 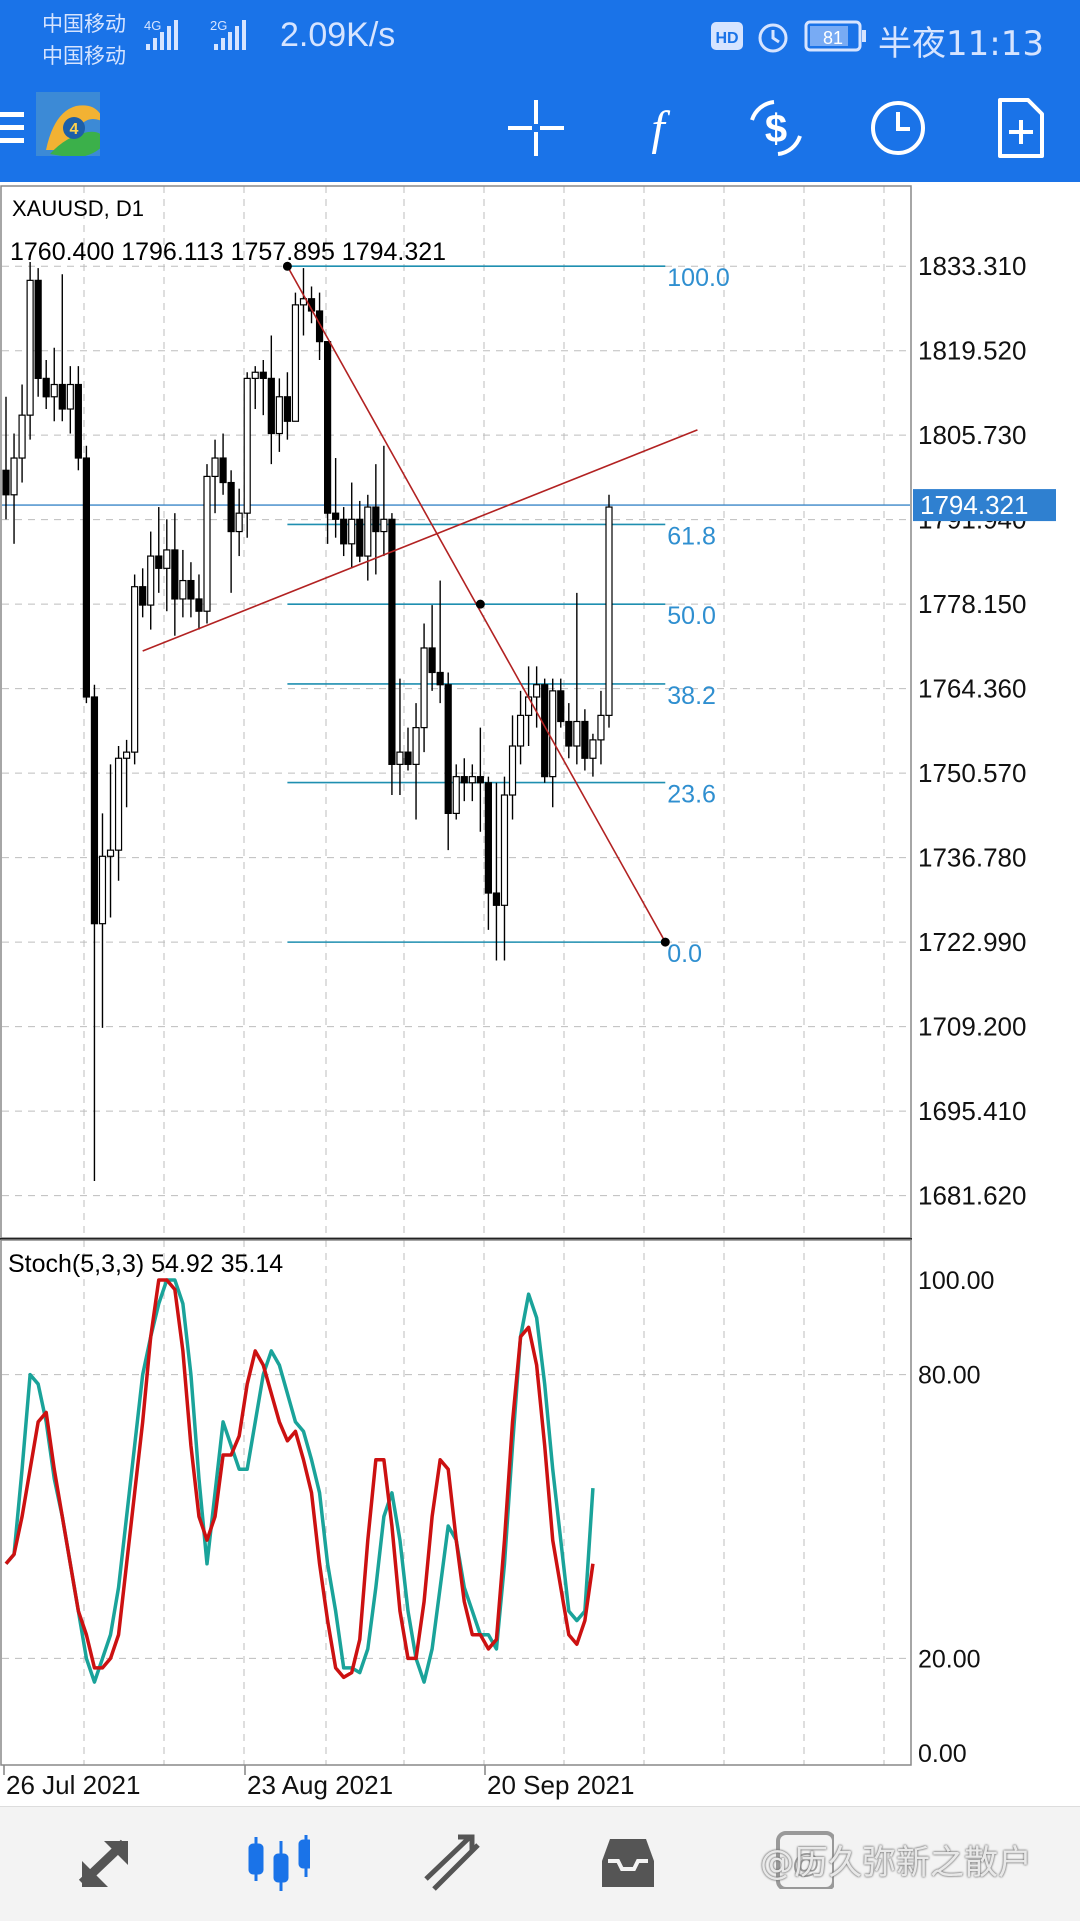 What do you see at coordinates (73, 1785) in the screenshot?
I see `time-tick-label: 26 Jul 2021` at bounding box center [73, 1785].